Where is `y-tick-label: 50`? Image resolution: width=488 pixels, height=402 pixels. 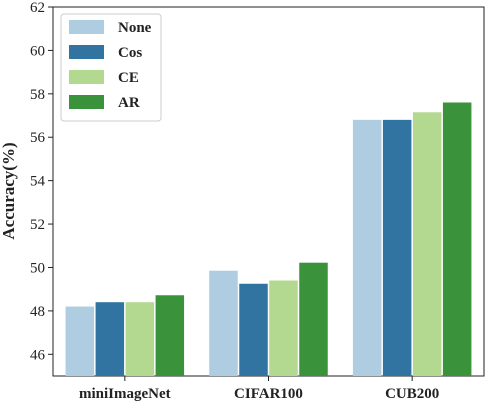 y-tick-label: 50 is located at coordinates (37, 268).